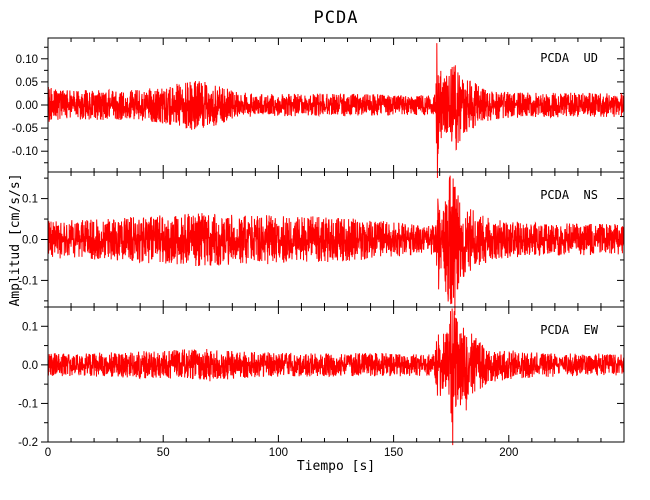 This screenshot has width=650, height=500. What do you see at coordinates (569, 195) in the screenshot?
I see `panel-label-ns: PCDA NS` at bounding box center [569, 195].